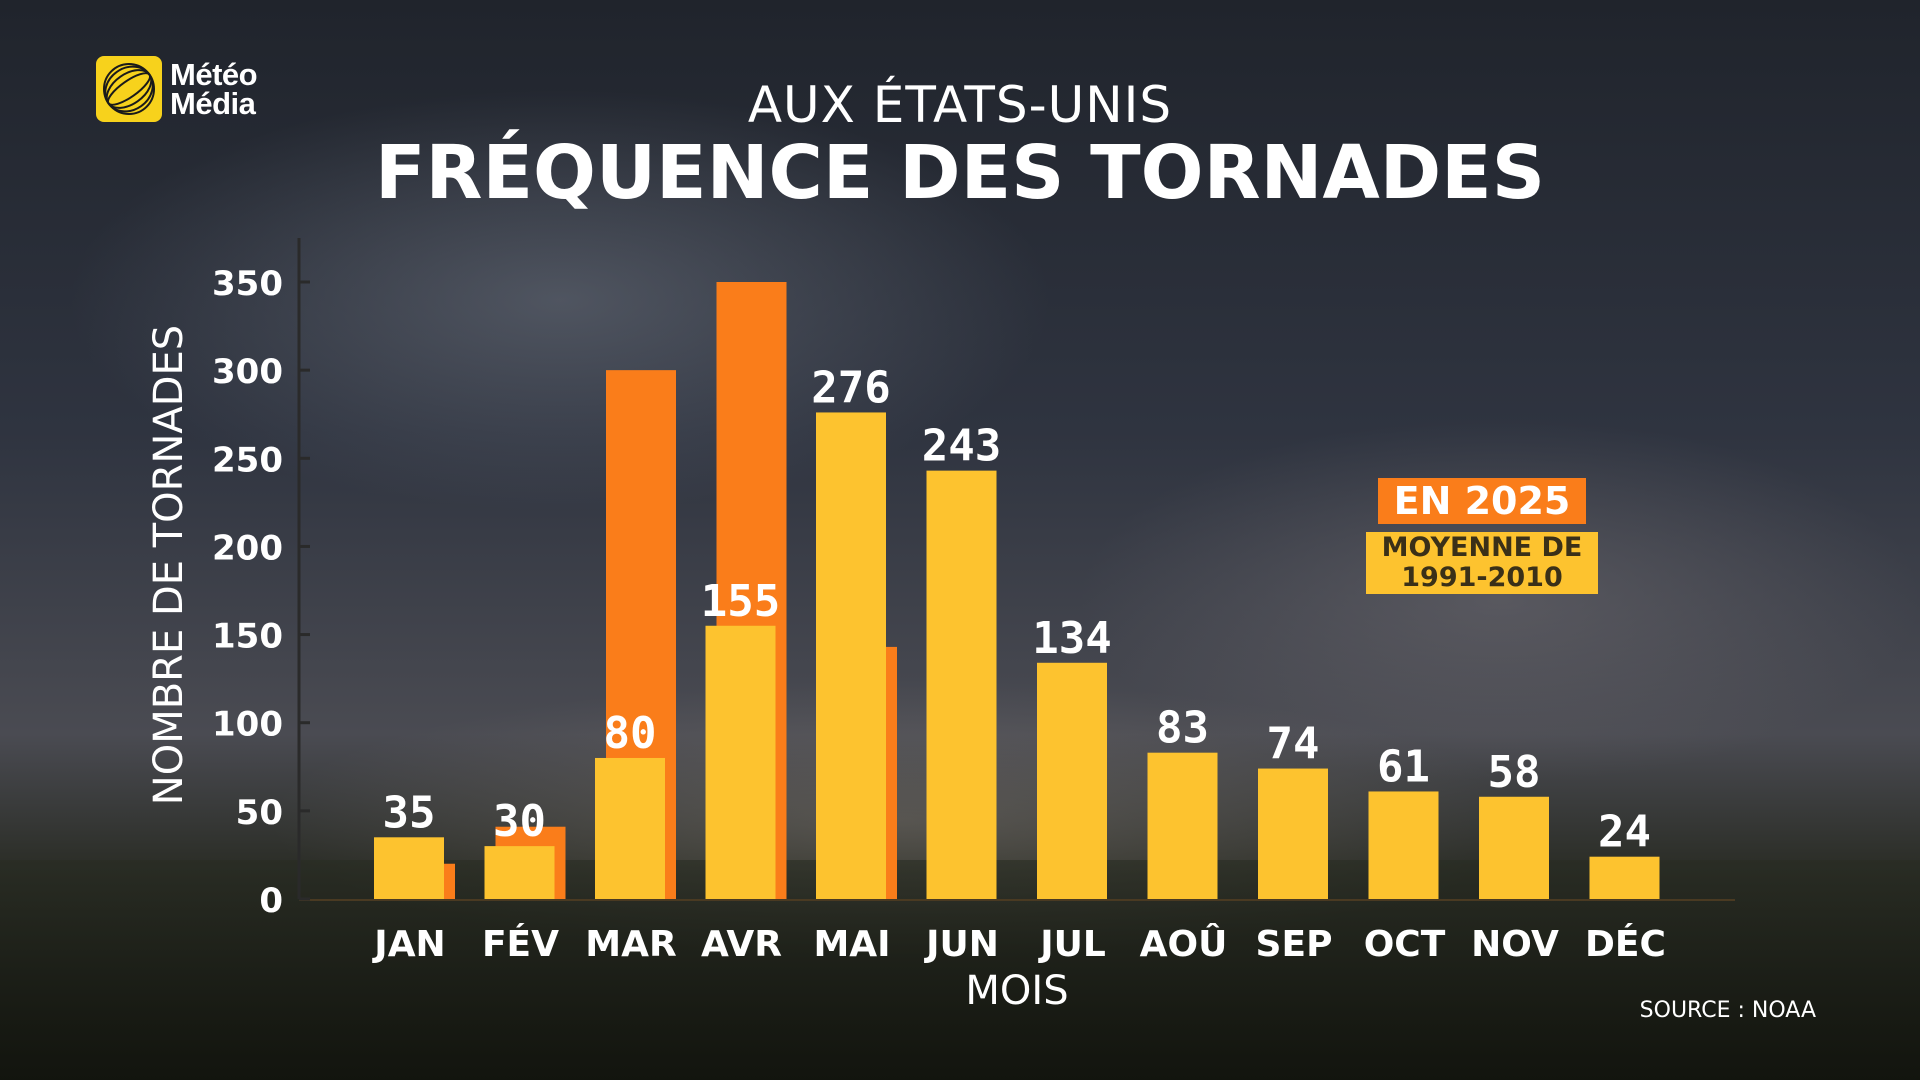 The width and height of the screenshot is (1920, 1080). Describe the element at coordinates (1403, 766) in the screenshot. I see `data-label-oct: 61` at that location.